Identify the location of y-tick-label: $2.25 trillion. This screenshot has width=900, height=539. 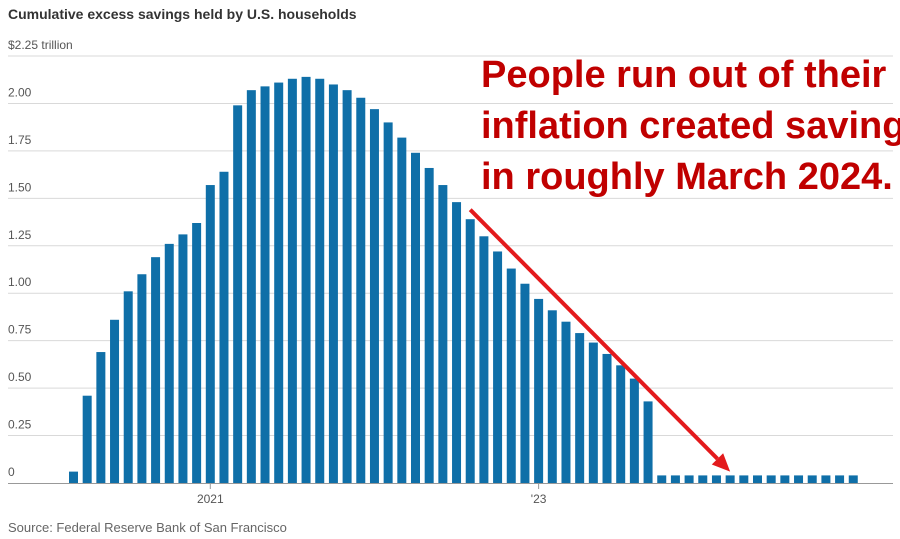
(40, 45).